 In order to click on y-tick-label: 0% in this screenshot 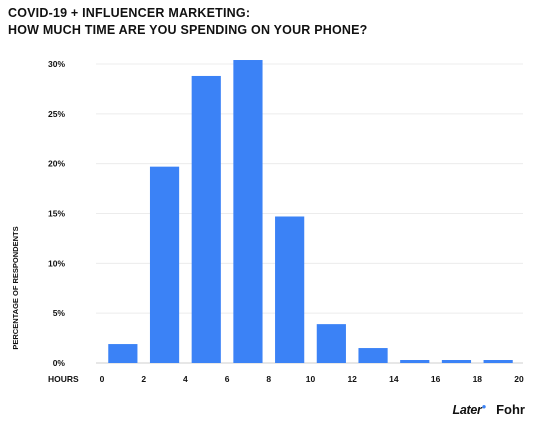, I will do `click(59, 363)`.